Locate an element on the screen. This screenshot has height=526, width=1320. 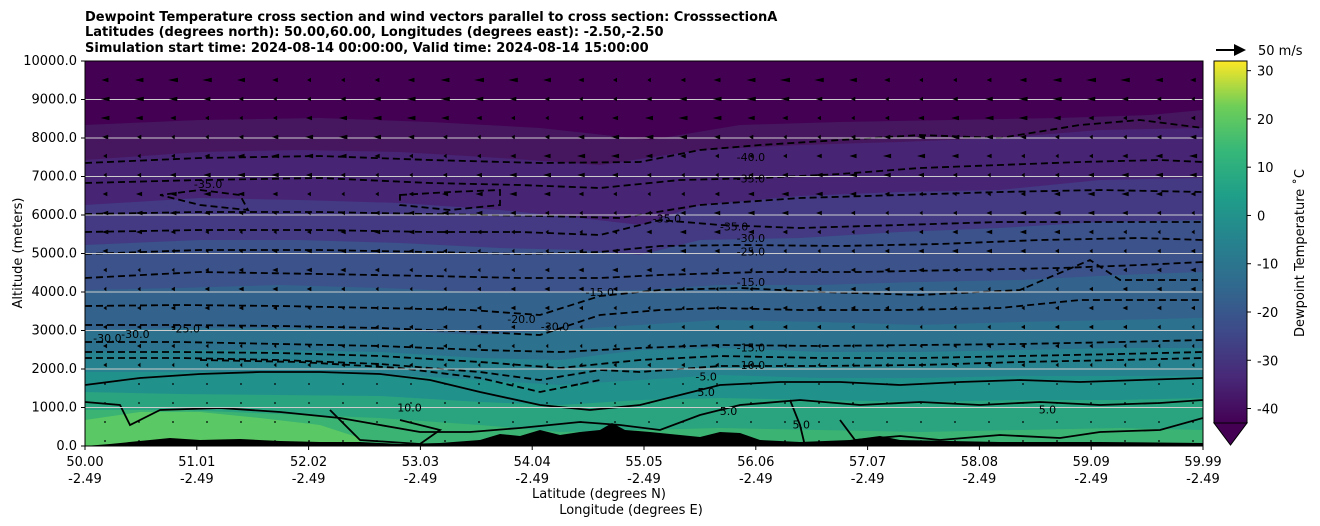
contour-label: -15.0 is located at coordinates (751, 348).